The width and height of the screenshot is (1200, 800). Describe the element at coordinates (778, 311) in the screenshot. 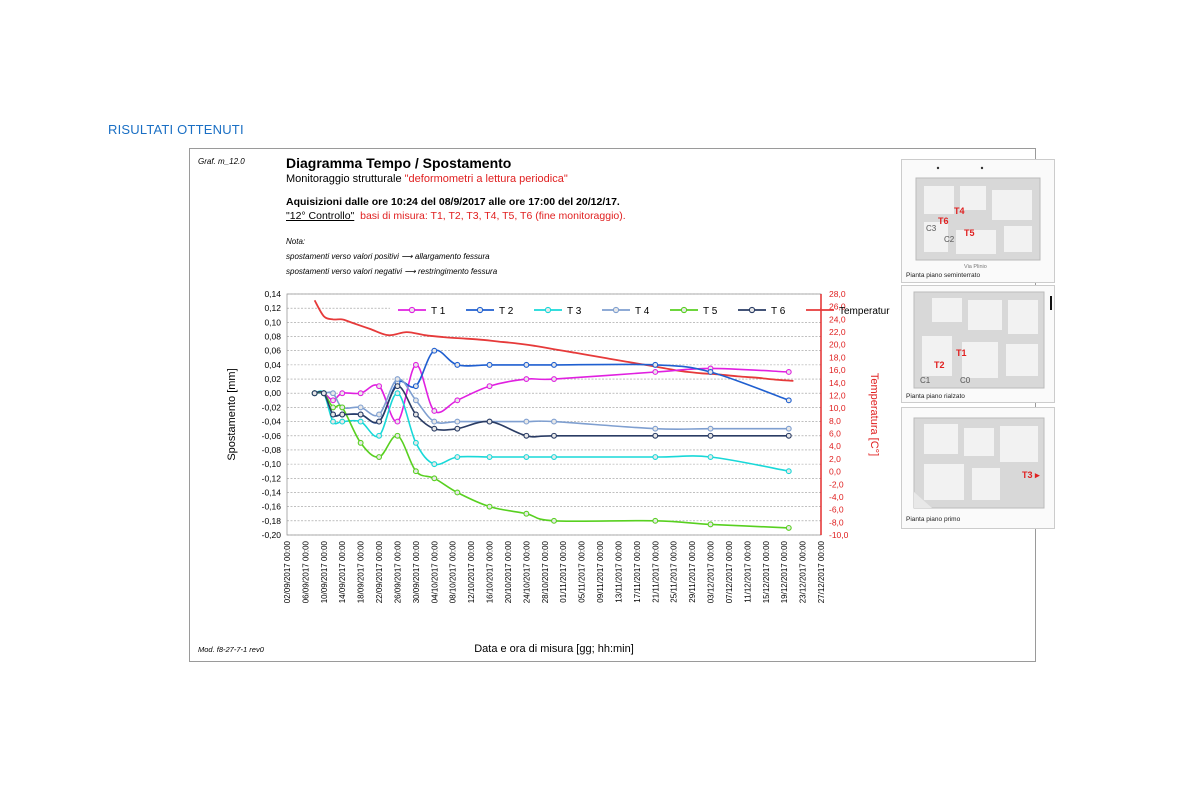

I see `legend-label: T 6` at that location.